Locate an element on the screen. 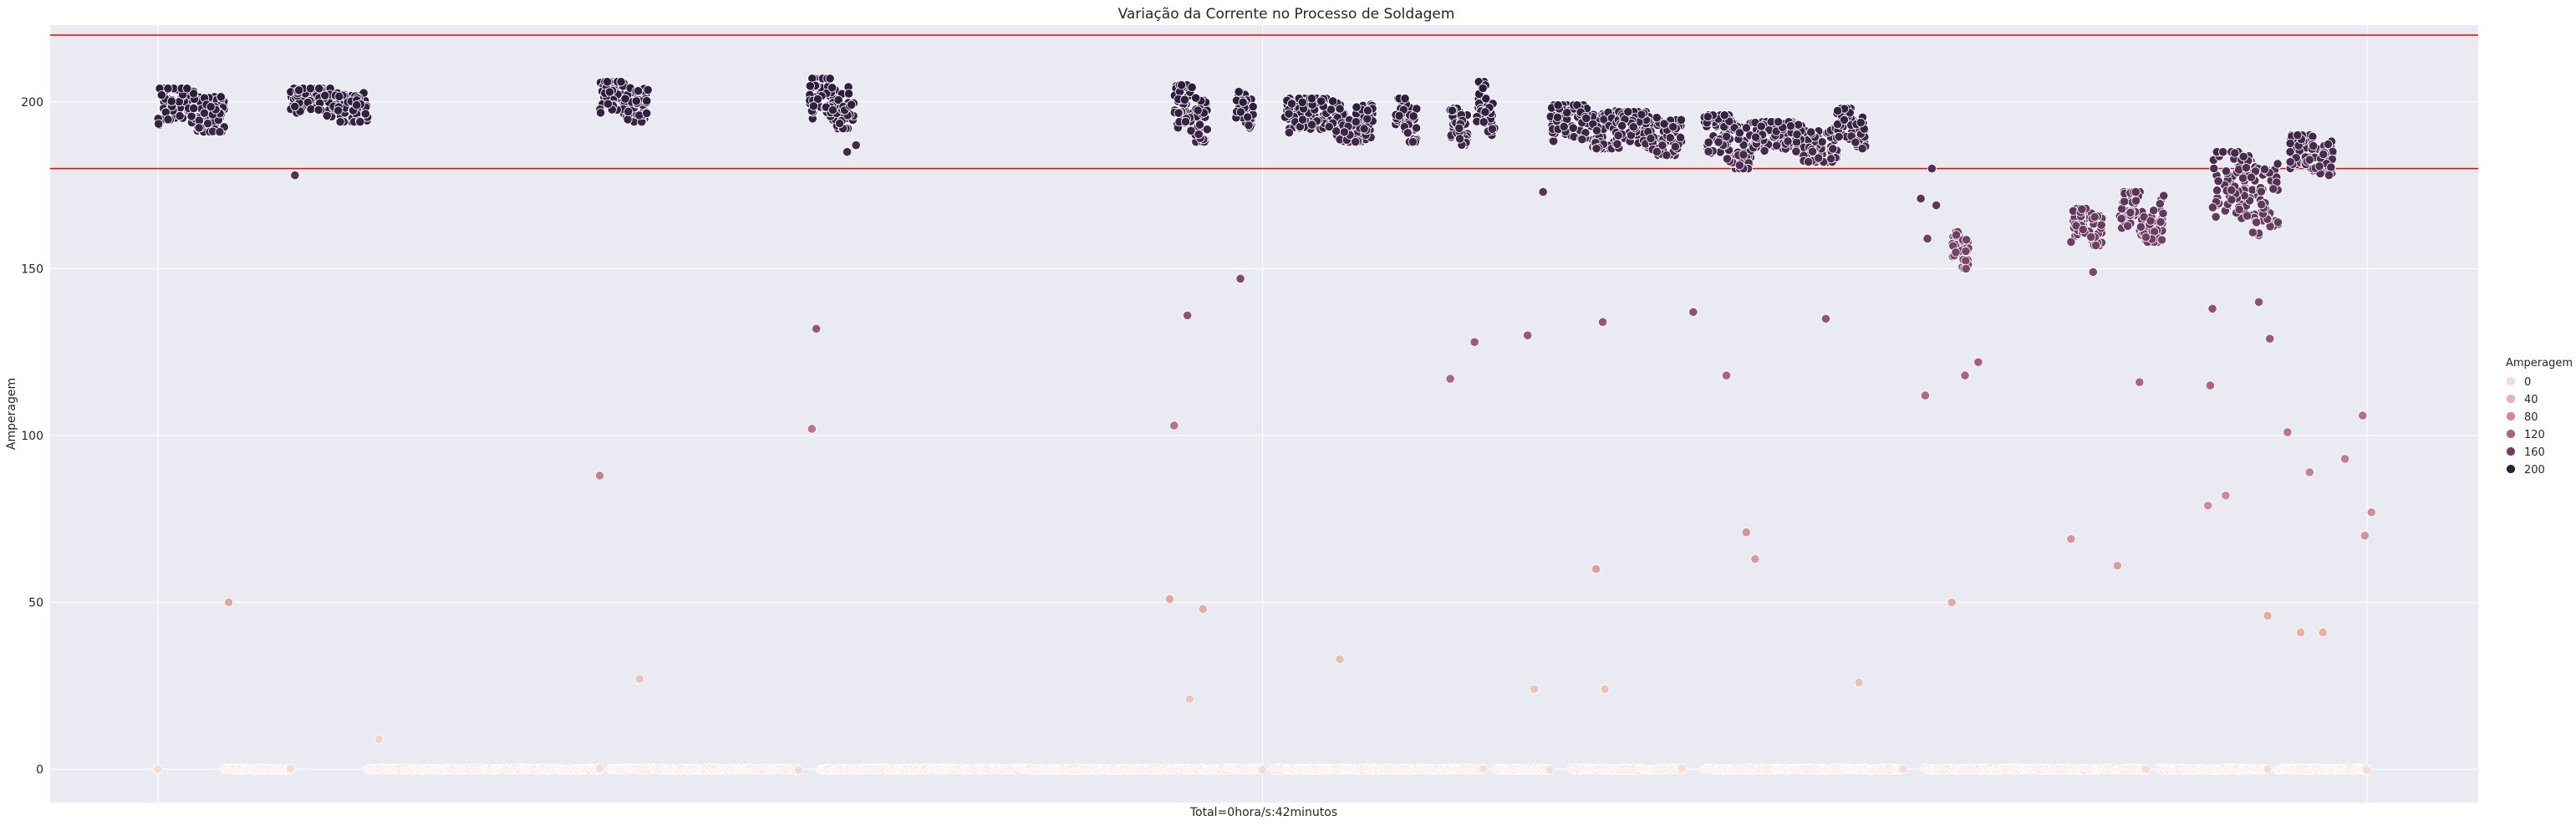 The image size is (2576, 826). y-tick-label: 200 is located at coordinates (32, 103).